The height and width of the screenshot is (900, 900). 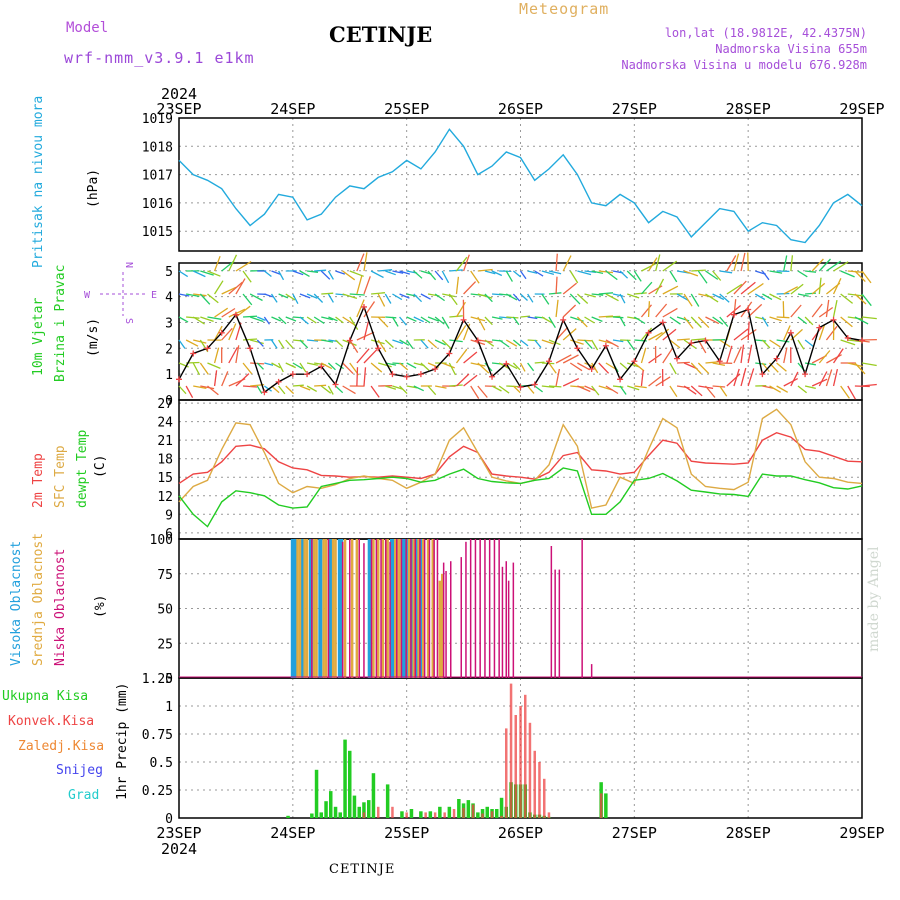 I want to click on temp-series-line, so click(x=520, y=497).